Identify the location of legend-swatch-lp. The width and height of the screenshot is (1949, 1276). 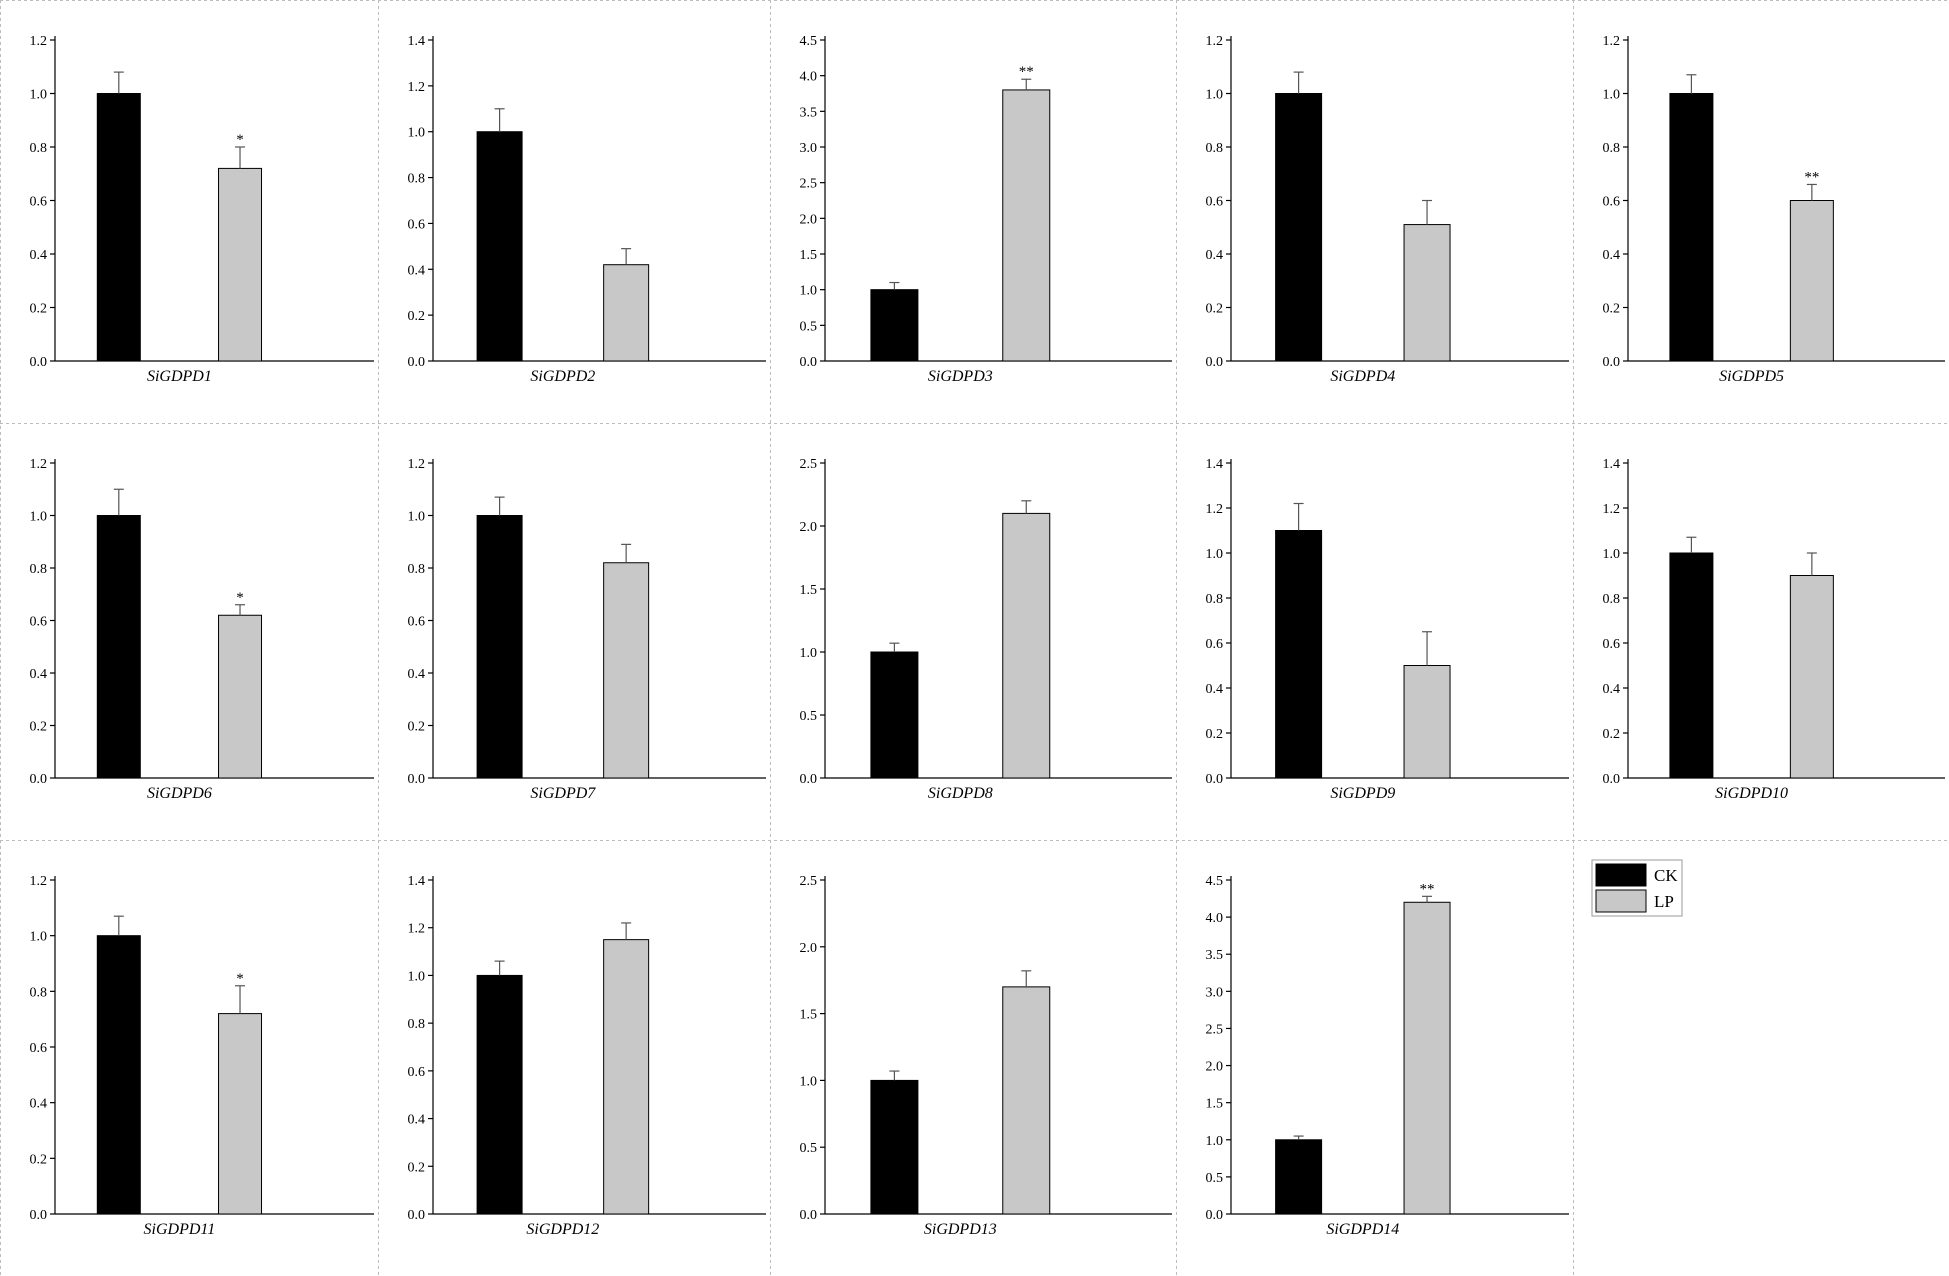
(1621, 901).